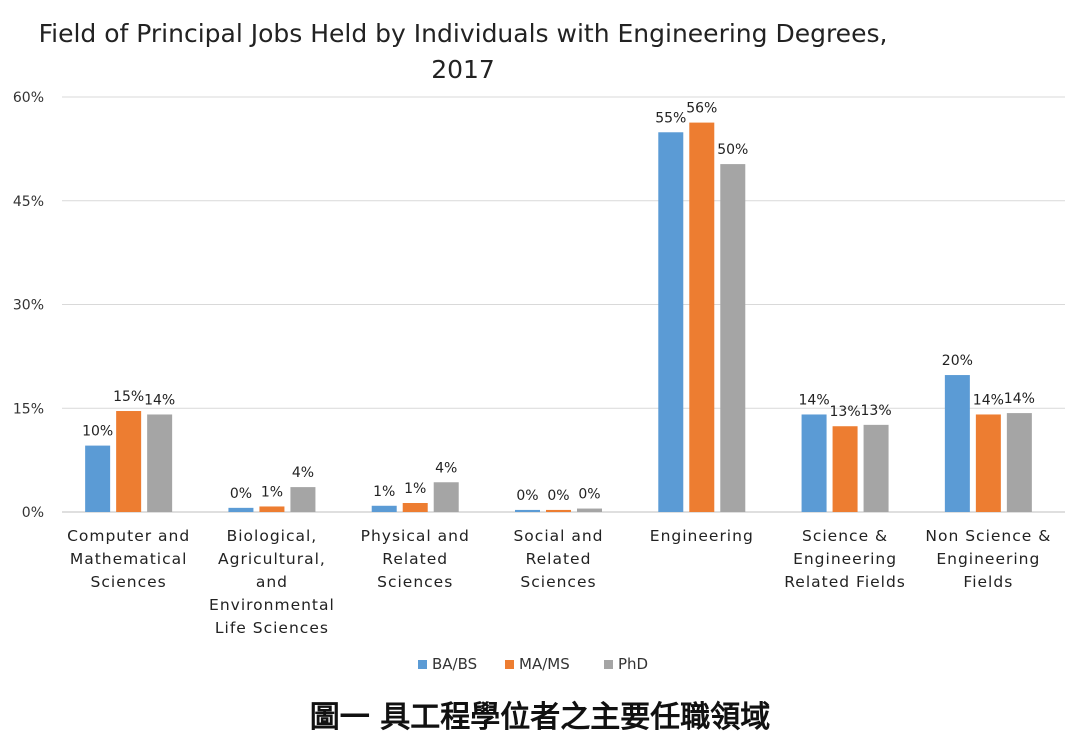 Image resolution: width=1080 pixels, height=749 pixels. I want to click on y-tick-label: 60%, so click(28, 98).